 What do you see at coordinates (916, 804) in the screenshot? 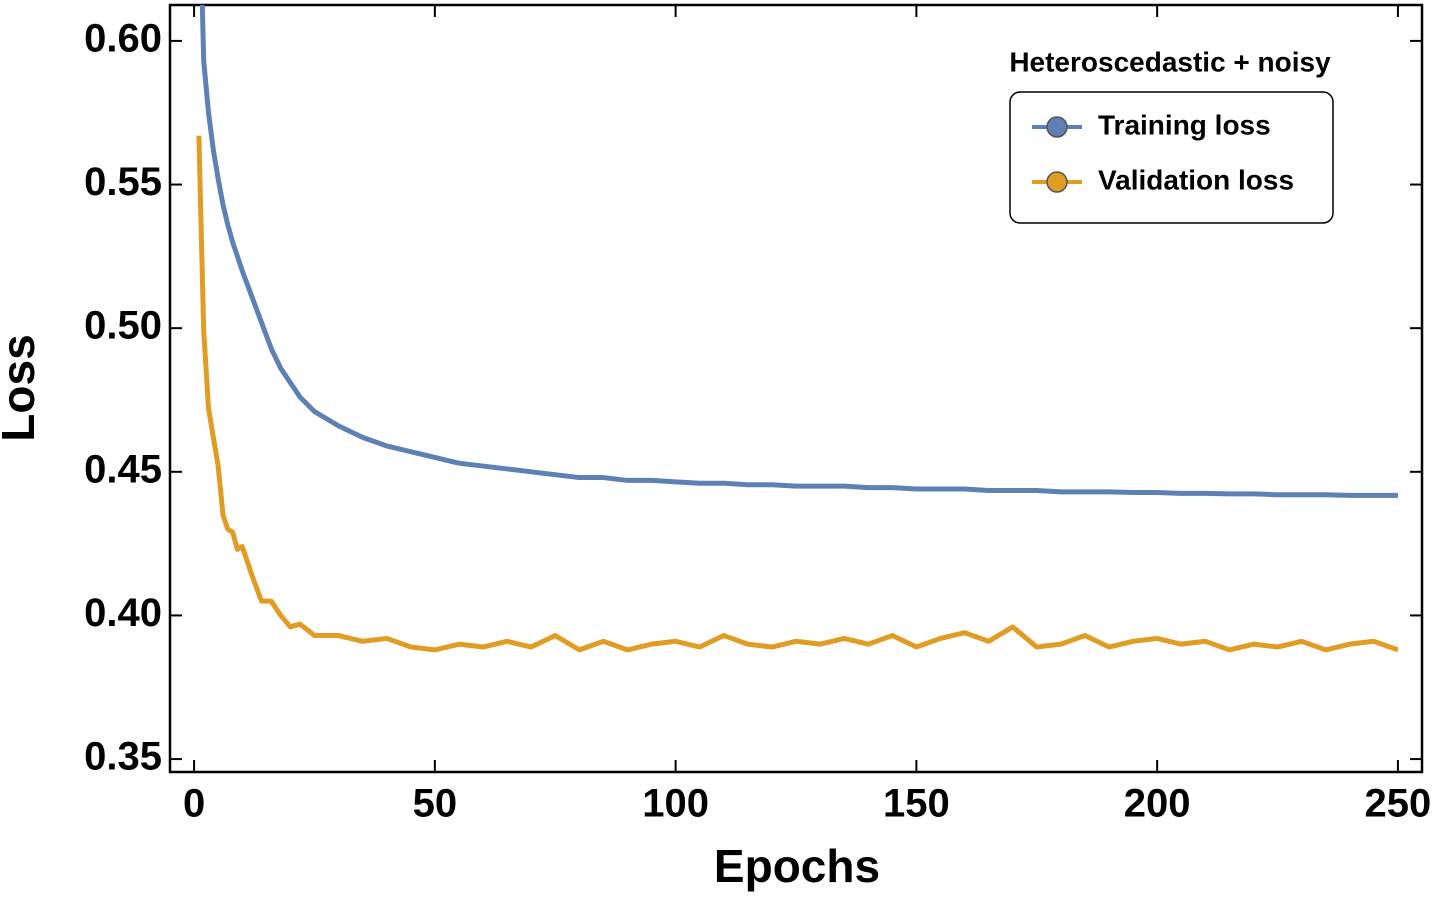
I see `x-tick-label: 150` at bounding box center [916, 804].